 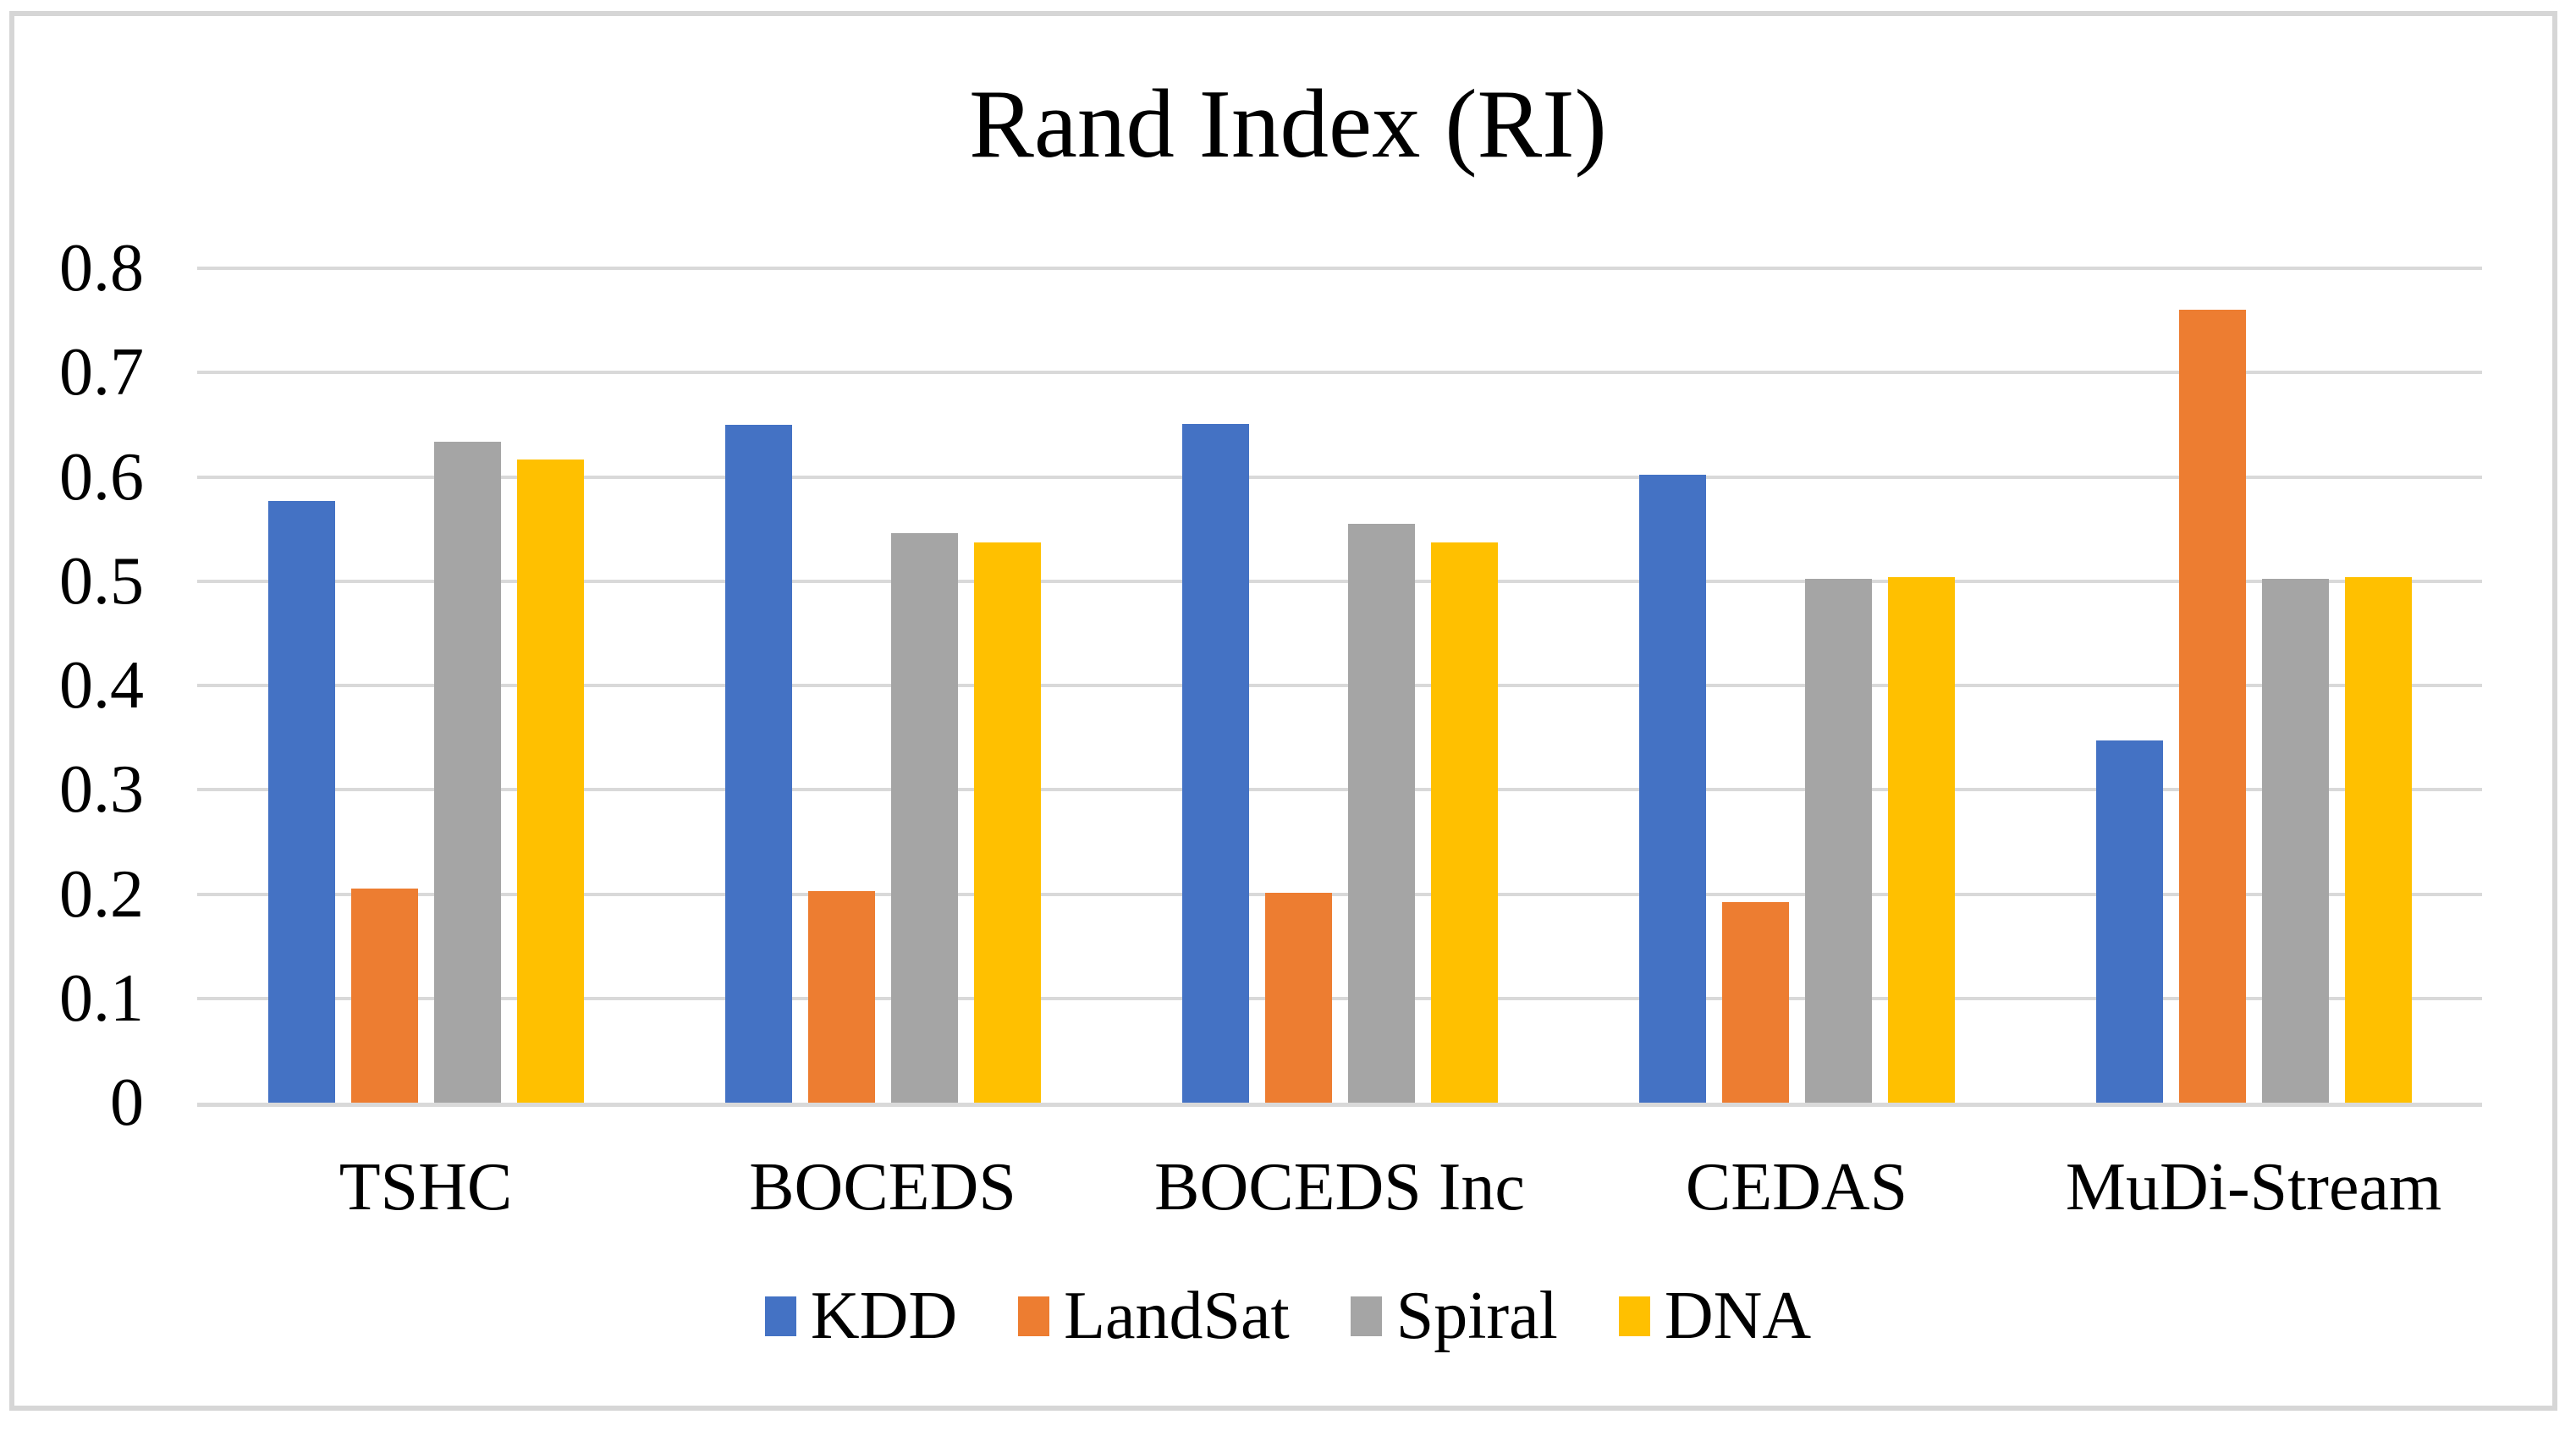 What do you see at coordinates (101, 372) in the screenshot?
I see `y-tick-label: 0.7` at bounding box center [101, 372].